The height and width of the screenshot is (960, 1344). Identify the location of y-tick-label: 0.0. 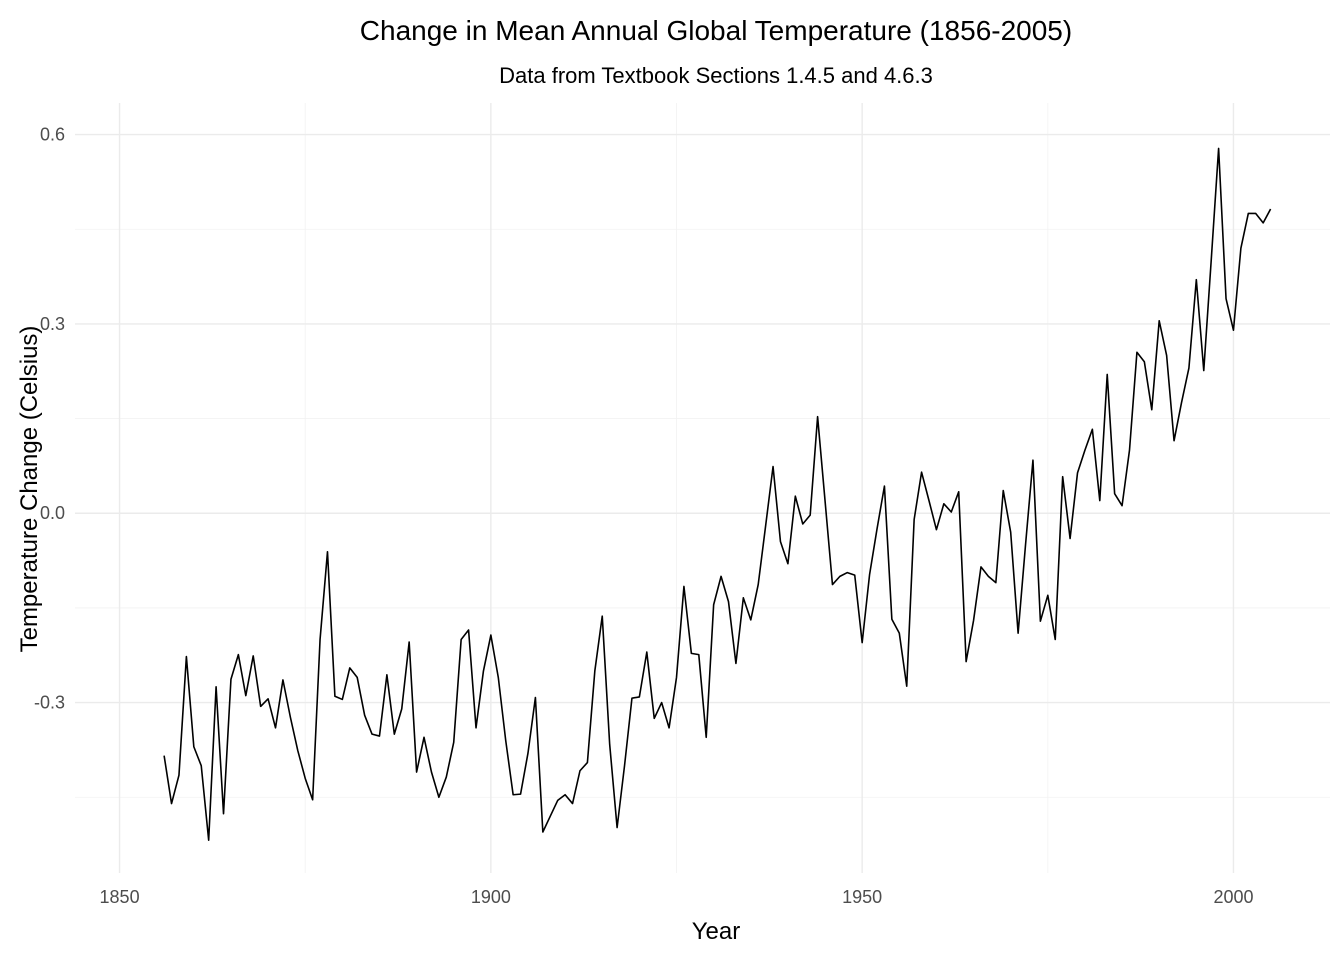
(52, 513).